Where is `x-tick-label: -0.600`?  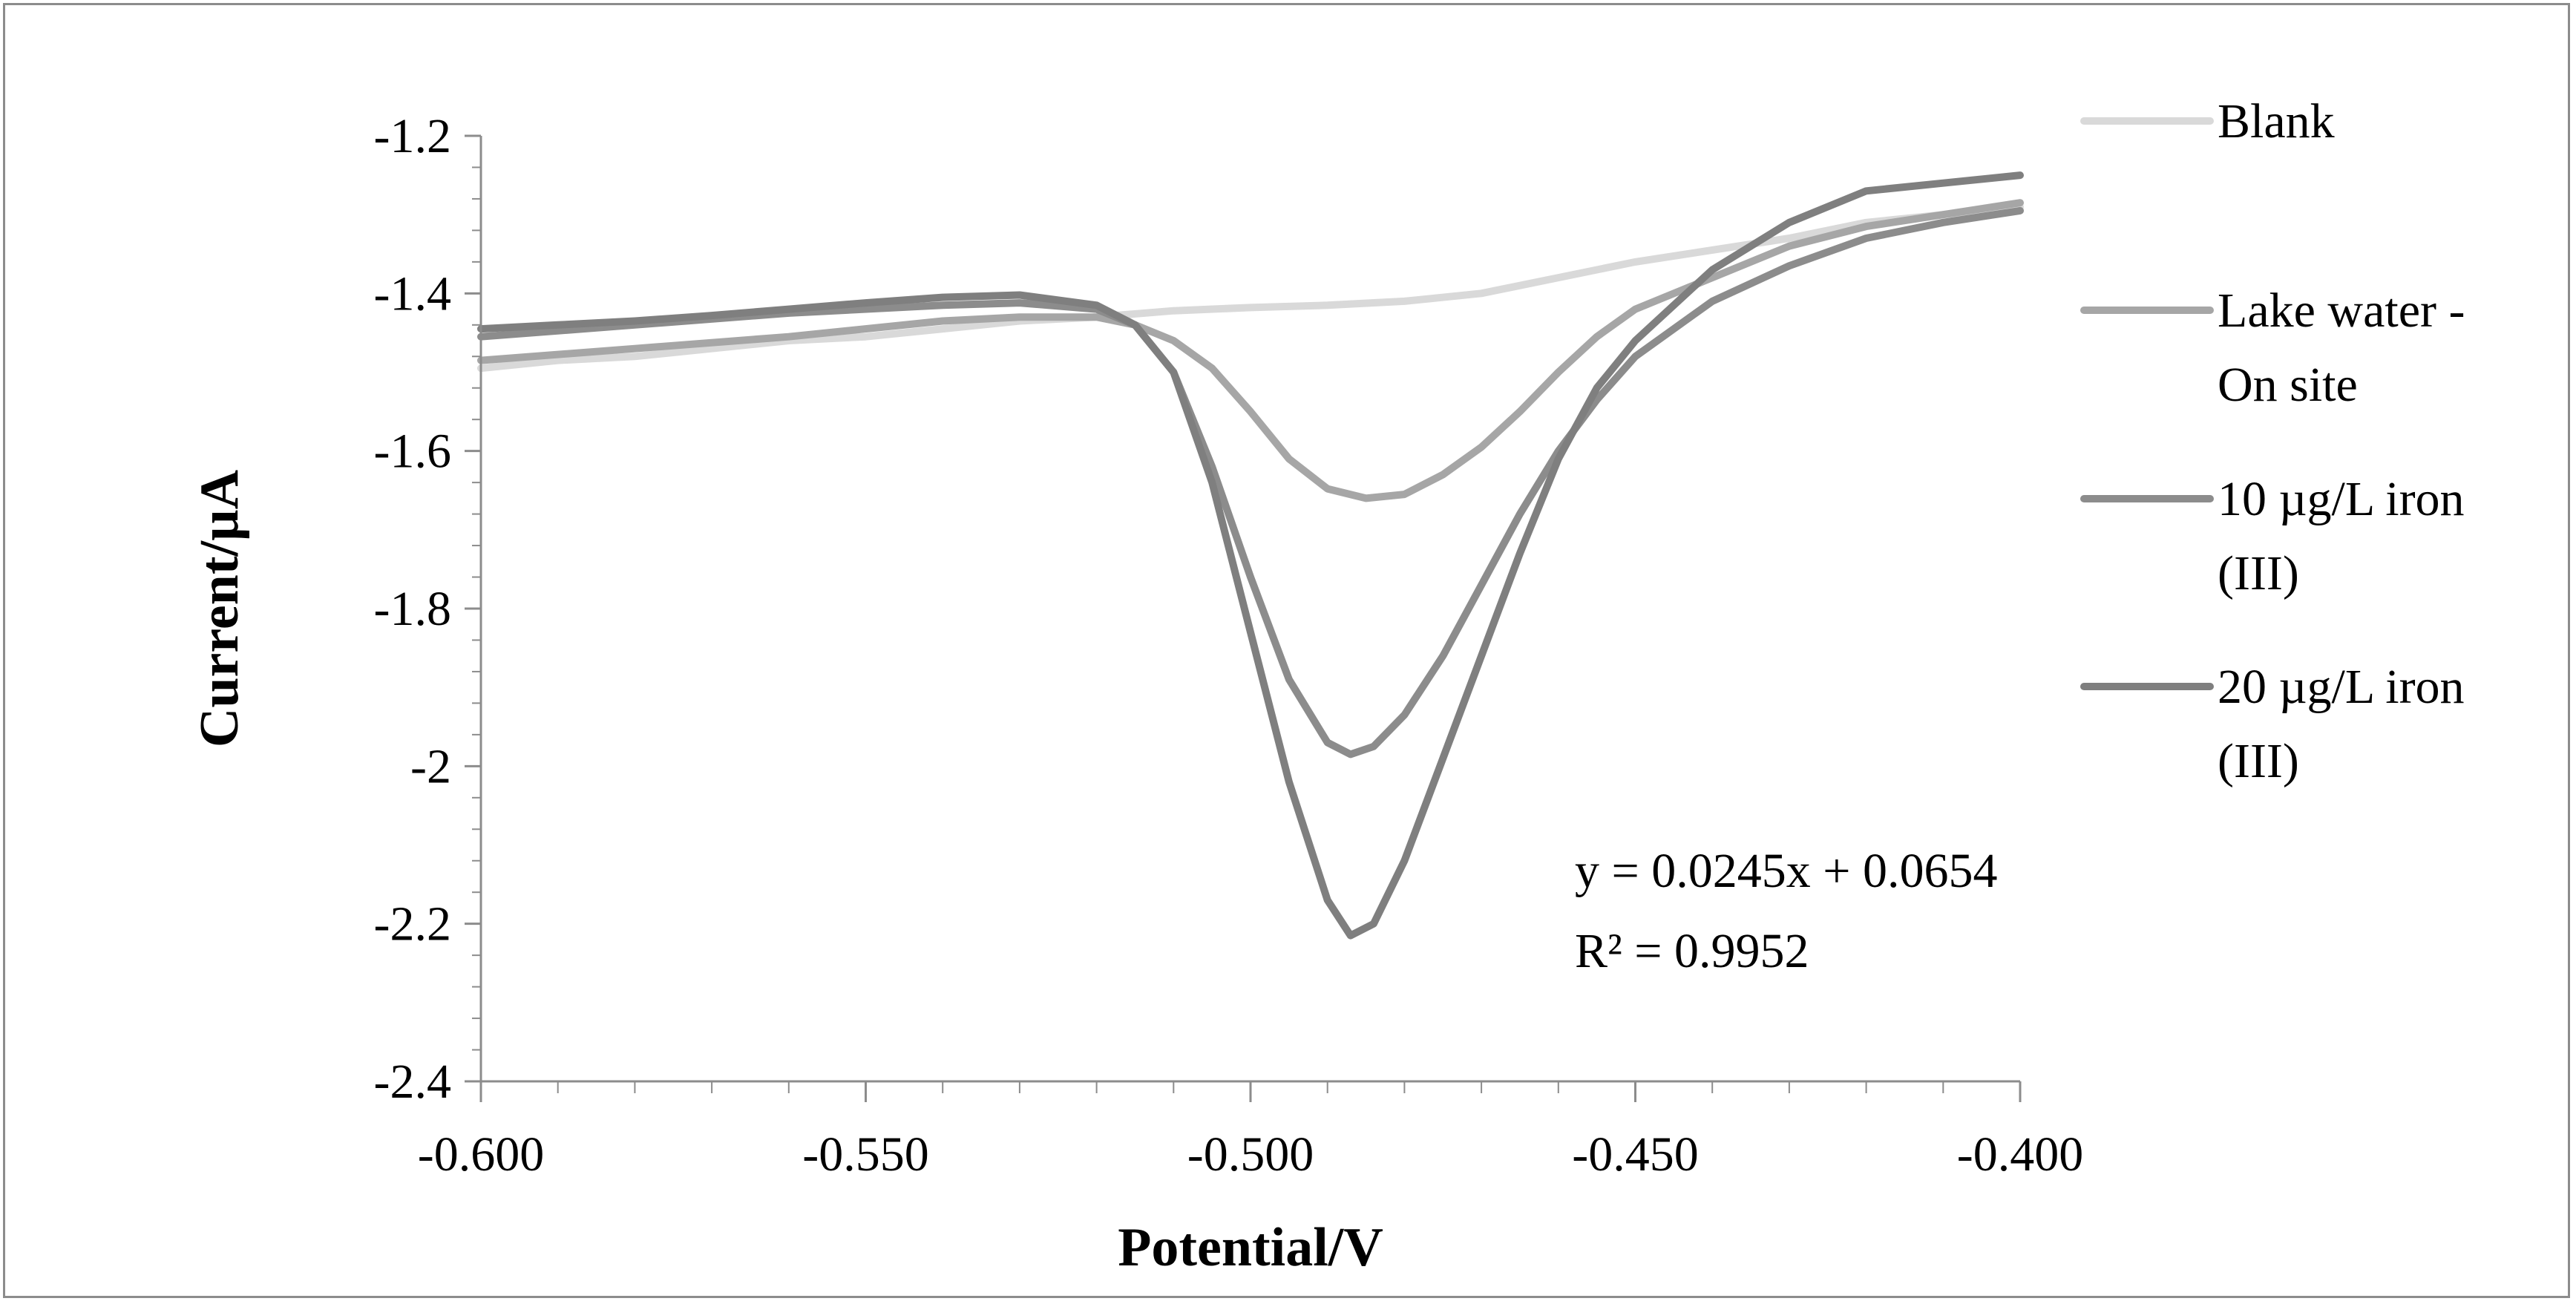
x-tick-label: -0.600 is located at coordinates (481, 1154).